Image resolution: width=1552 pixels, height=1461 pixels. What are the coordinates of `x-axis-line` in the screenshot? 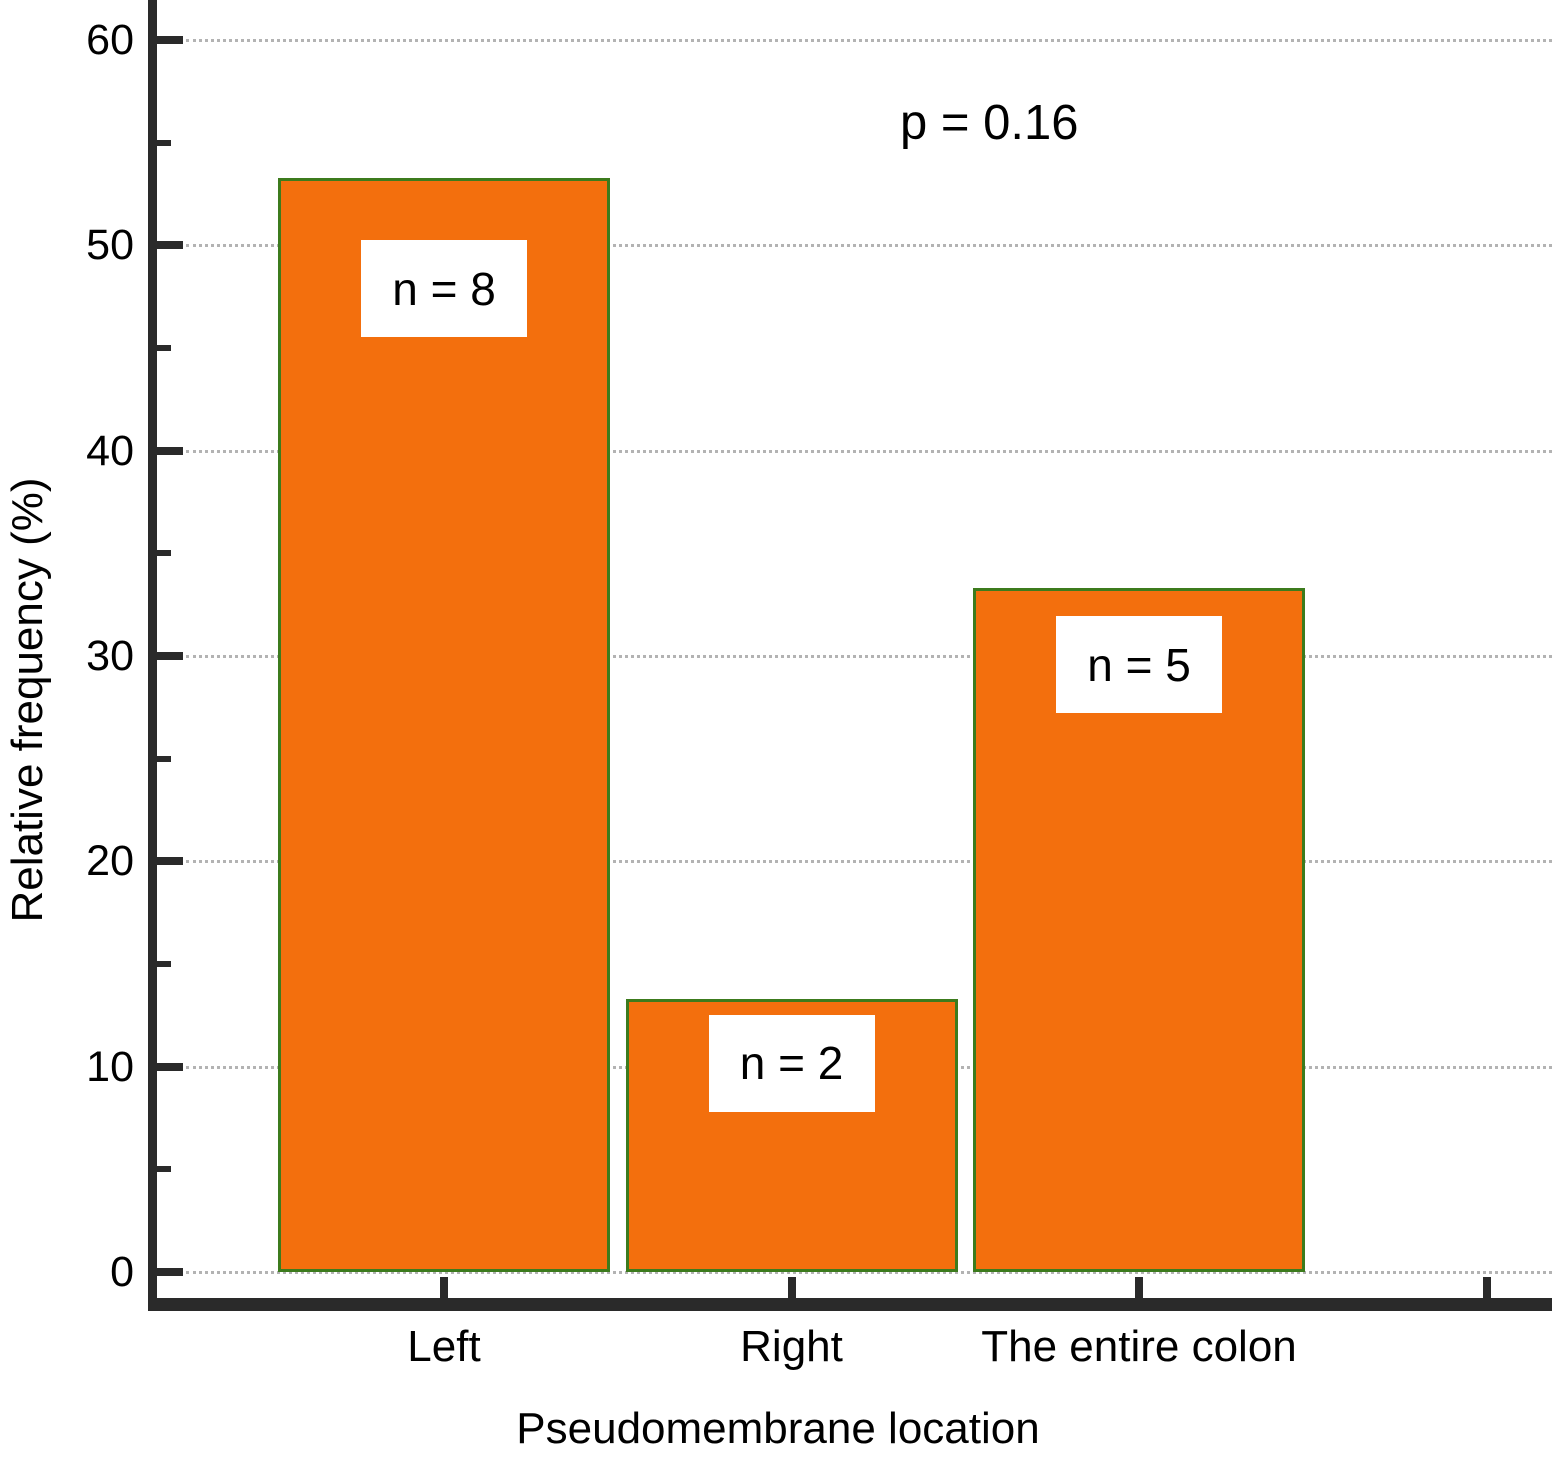 It's located at (850, 1304).